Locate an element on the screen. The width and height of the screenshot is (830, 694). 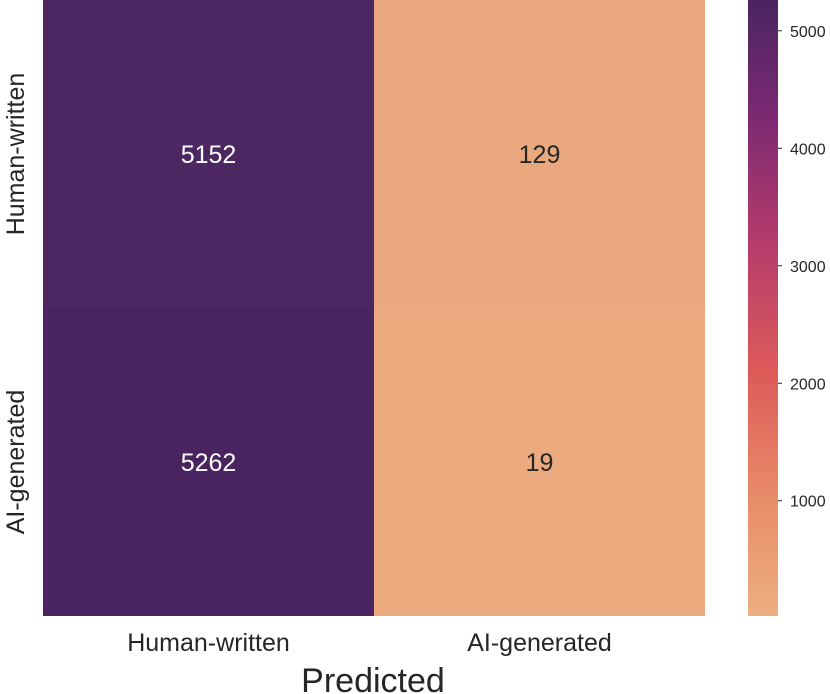
x-tick-label: AI-generated is located at coordinates (539, 643).